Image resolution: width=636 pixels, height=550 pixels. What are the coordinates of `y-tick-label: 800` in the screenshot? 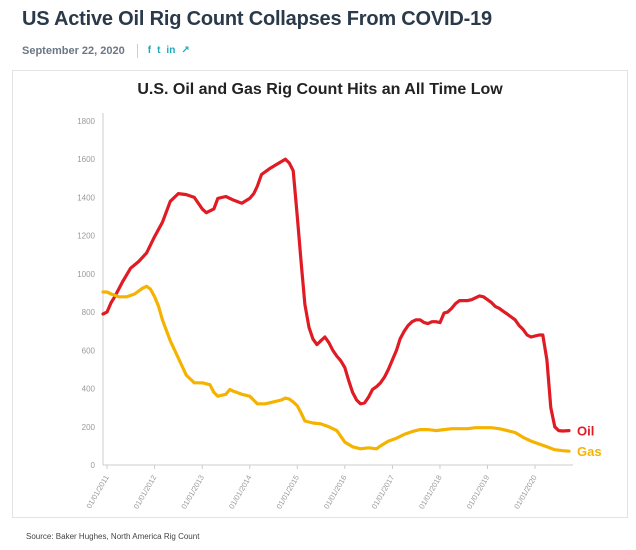 It's located at (89, 312).